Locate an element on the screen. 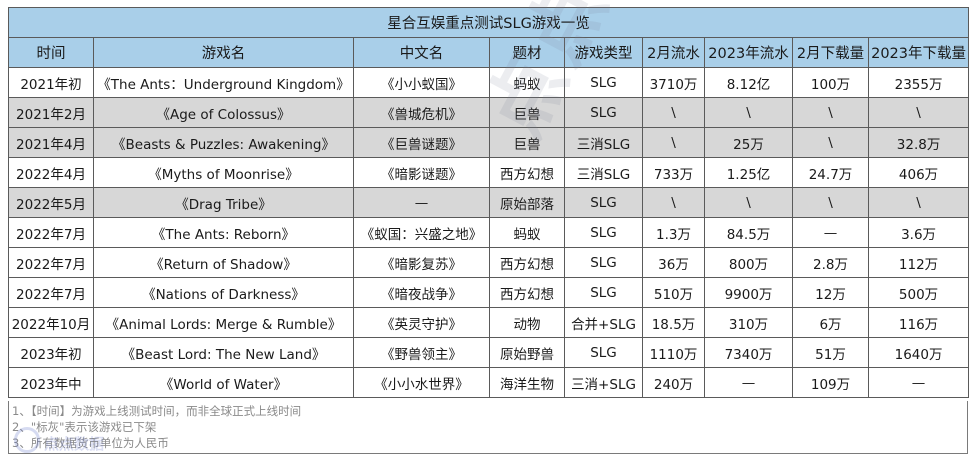 This screenshot has width=976, height=461. table-cell: 《蚁国：兴盛之地》 is located at coordinates (421, 232).